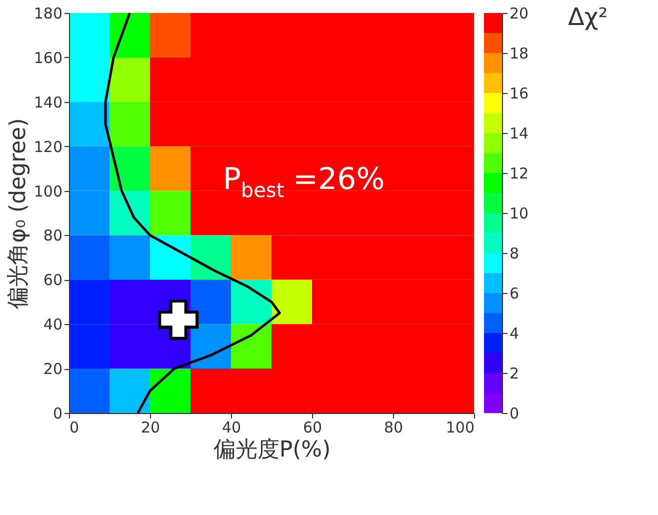 This screenshot has width=658, height=515. I want to click on y-tick-label: 20, so click(52, 369).